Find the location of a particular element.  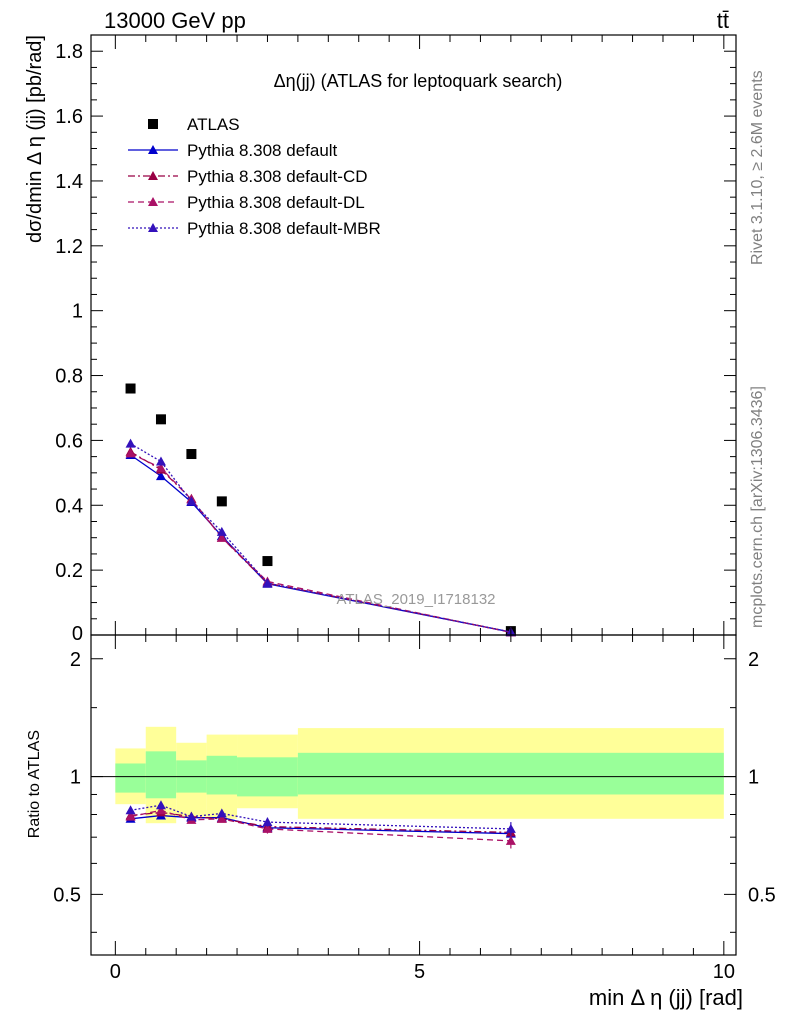

energy-label: 13000 GeV pp is located at coordinates (175, 20).